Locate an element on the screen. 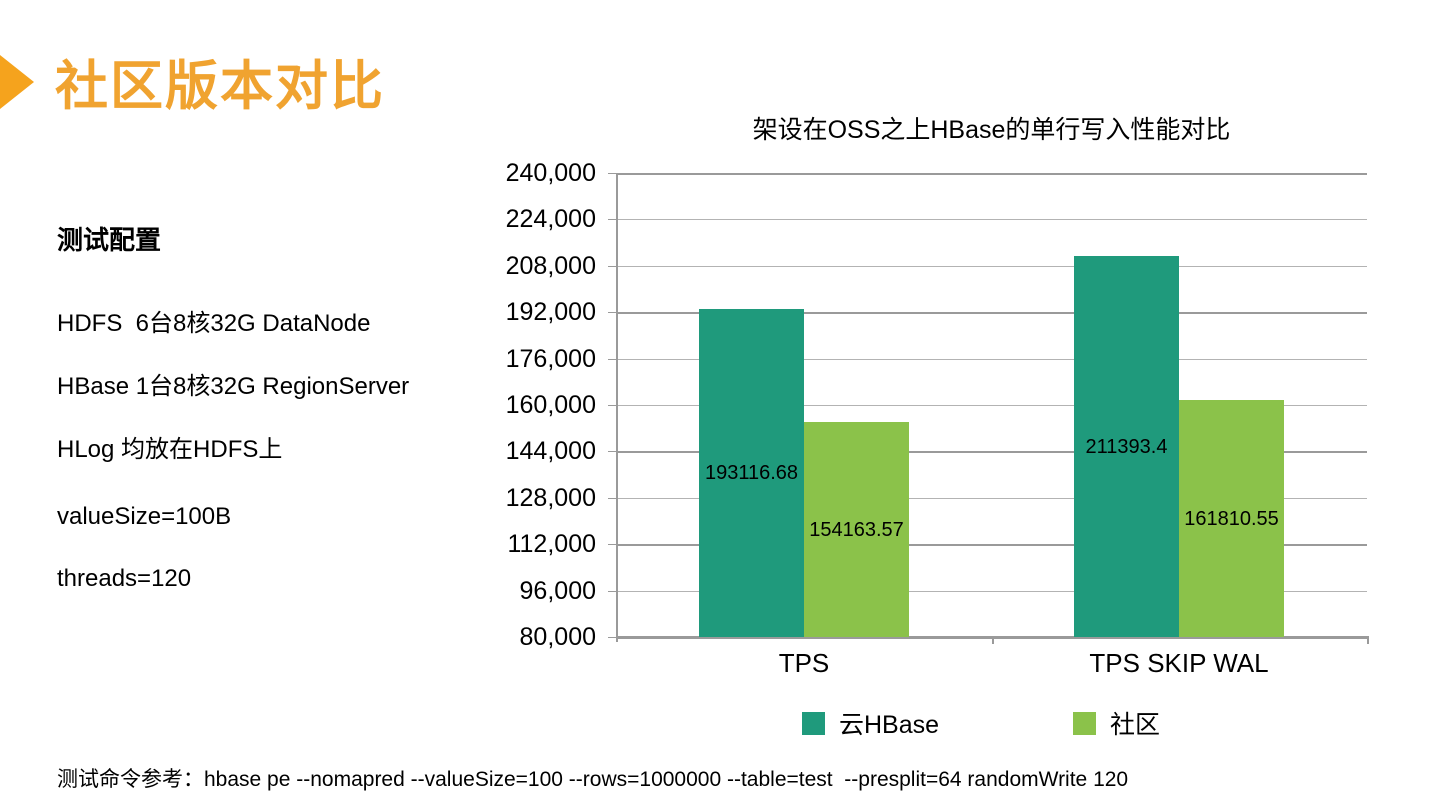 The width and height of the screenshot is (1440, 810). y-axis-tick-label: 128,000 is located at coordinates (550, 498).